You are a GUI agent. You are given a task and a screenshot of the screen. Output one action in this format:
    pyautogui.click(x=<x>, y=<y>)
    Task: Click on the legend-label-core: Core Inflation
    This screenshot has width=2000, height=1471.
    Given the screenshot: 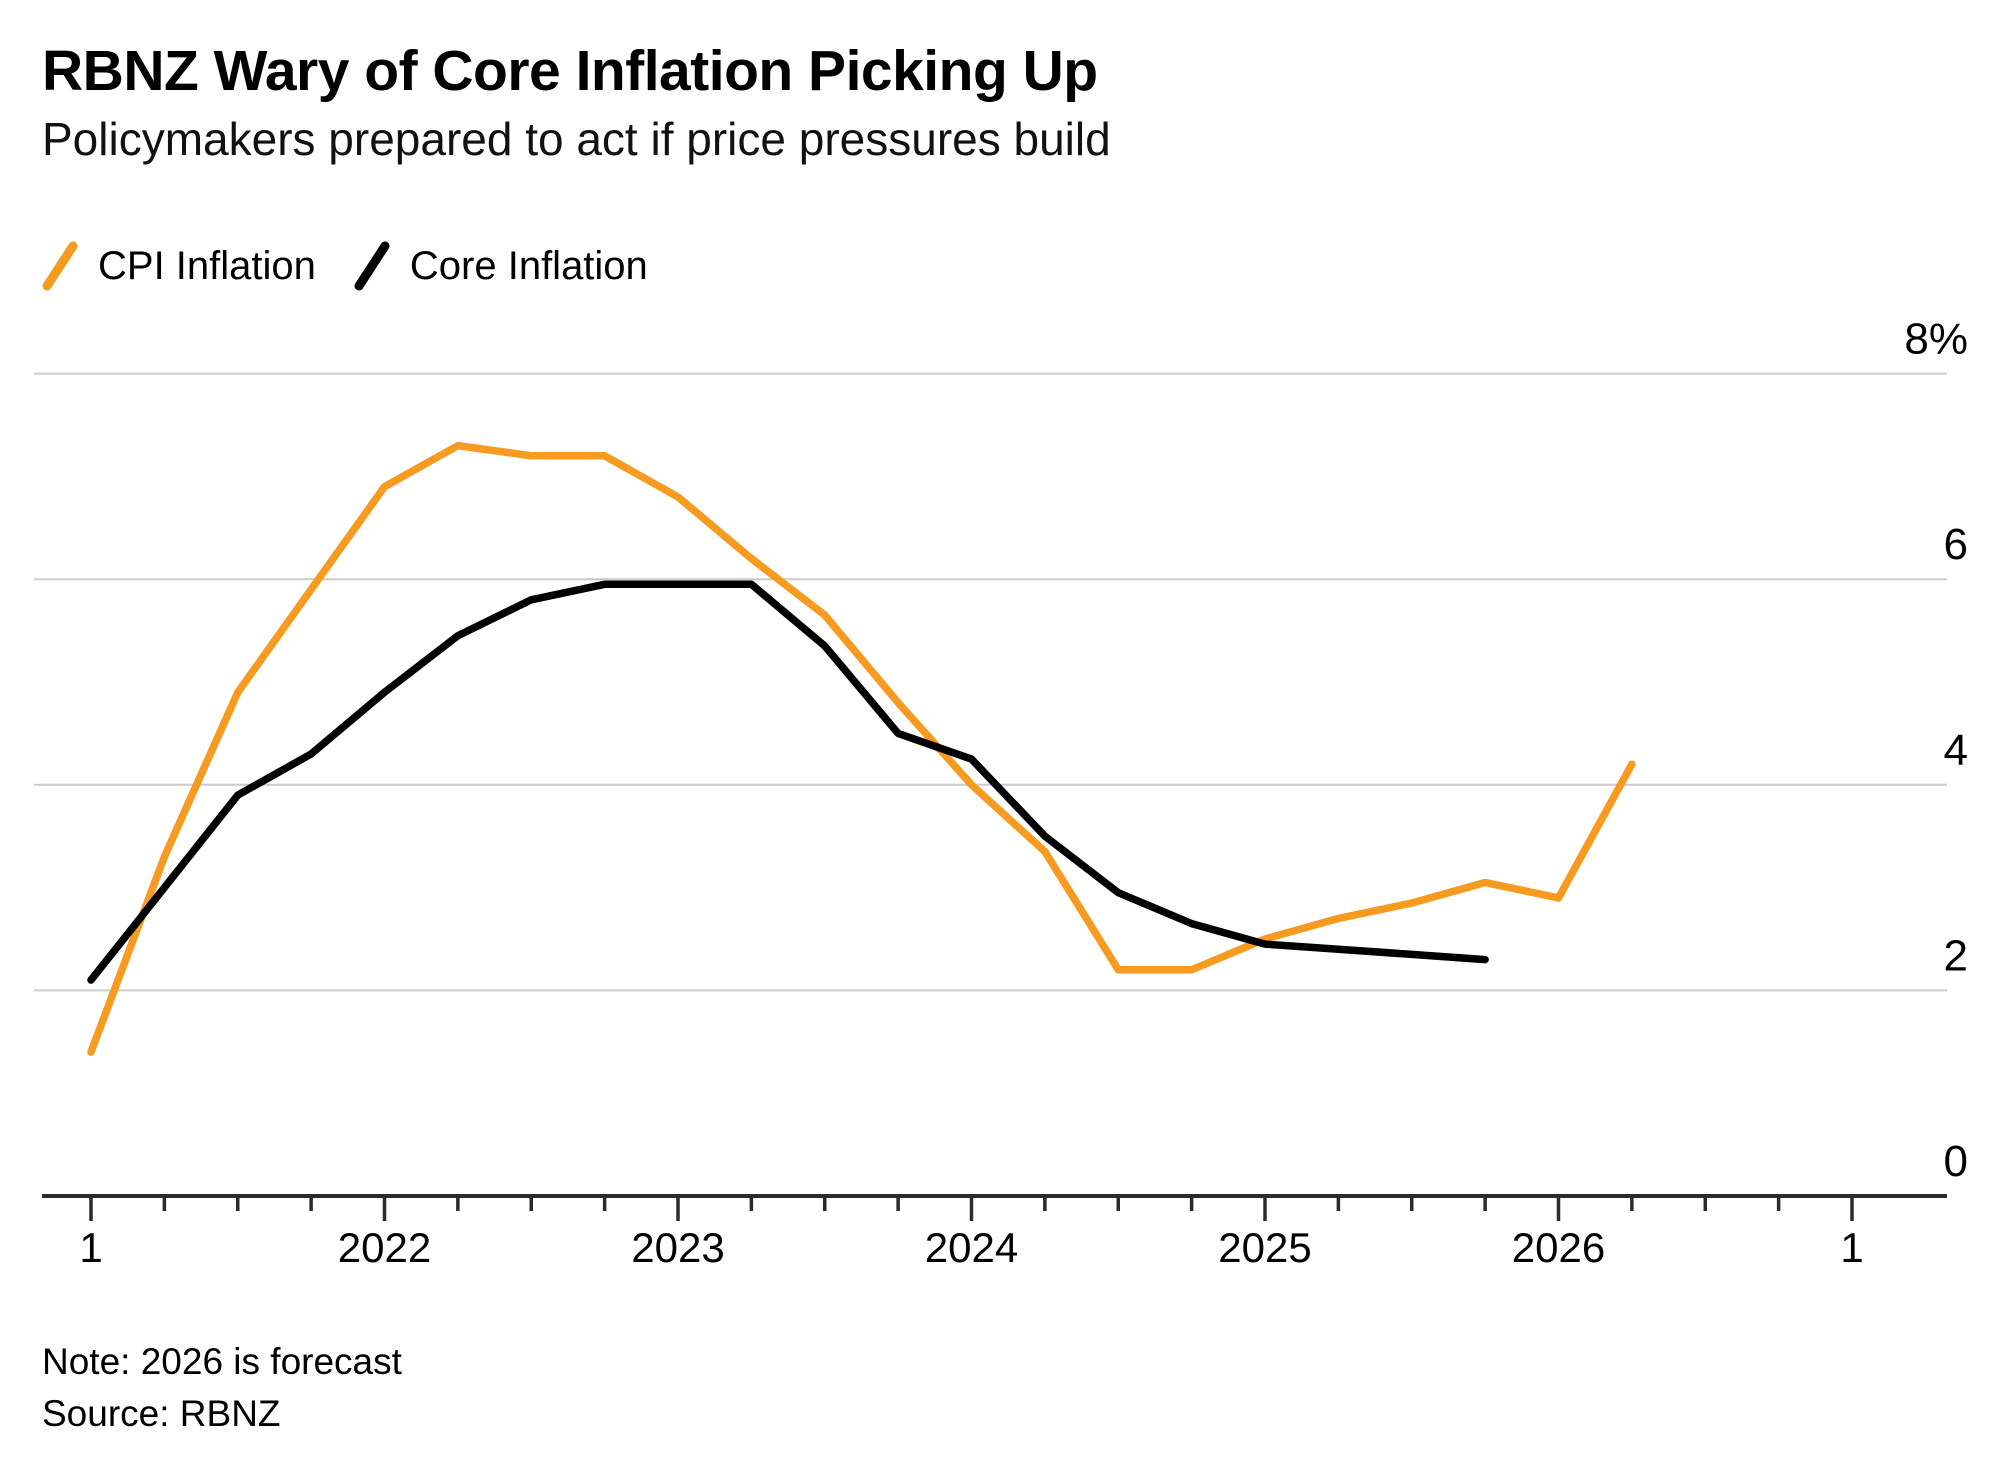 What is the action you would take?
    pyautogui.click(x=528, y=265)
    